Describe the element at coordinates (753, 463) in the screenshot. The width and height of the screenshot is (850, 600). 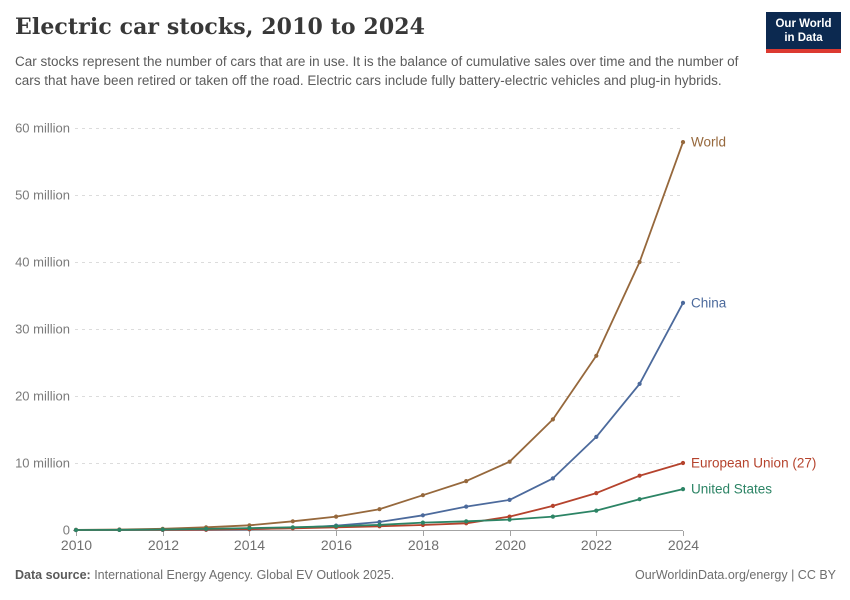
I see `series-label-european-union-27: European Union (27)` at that location.